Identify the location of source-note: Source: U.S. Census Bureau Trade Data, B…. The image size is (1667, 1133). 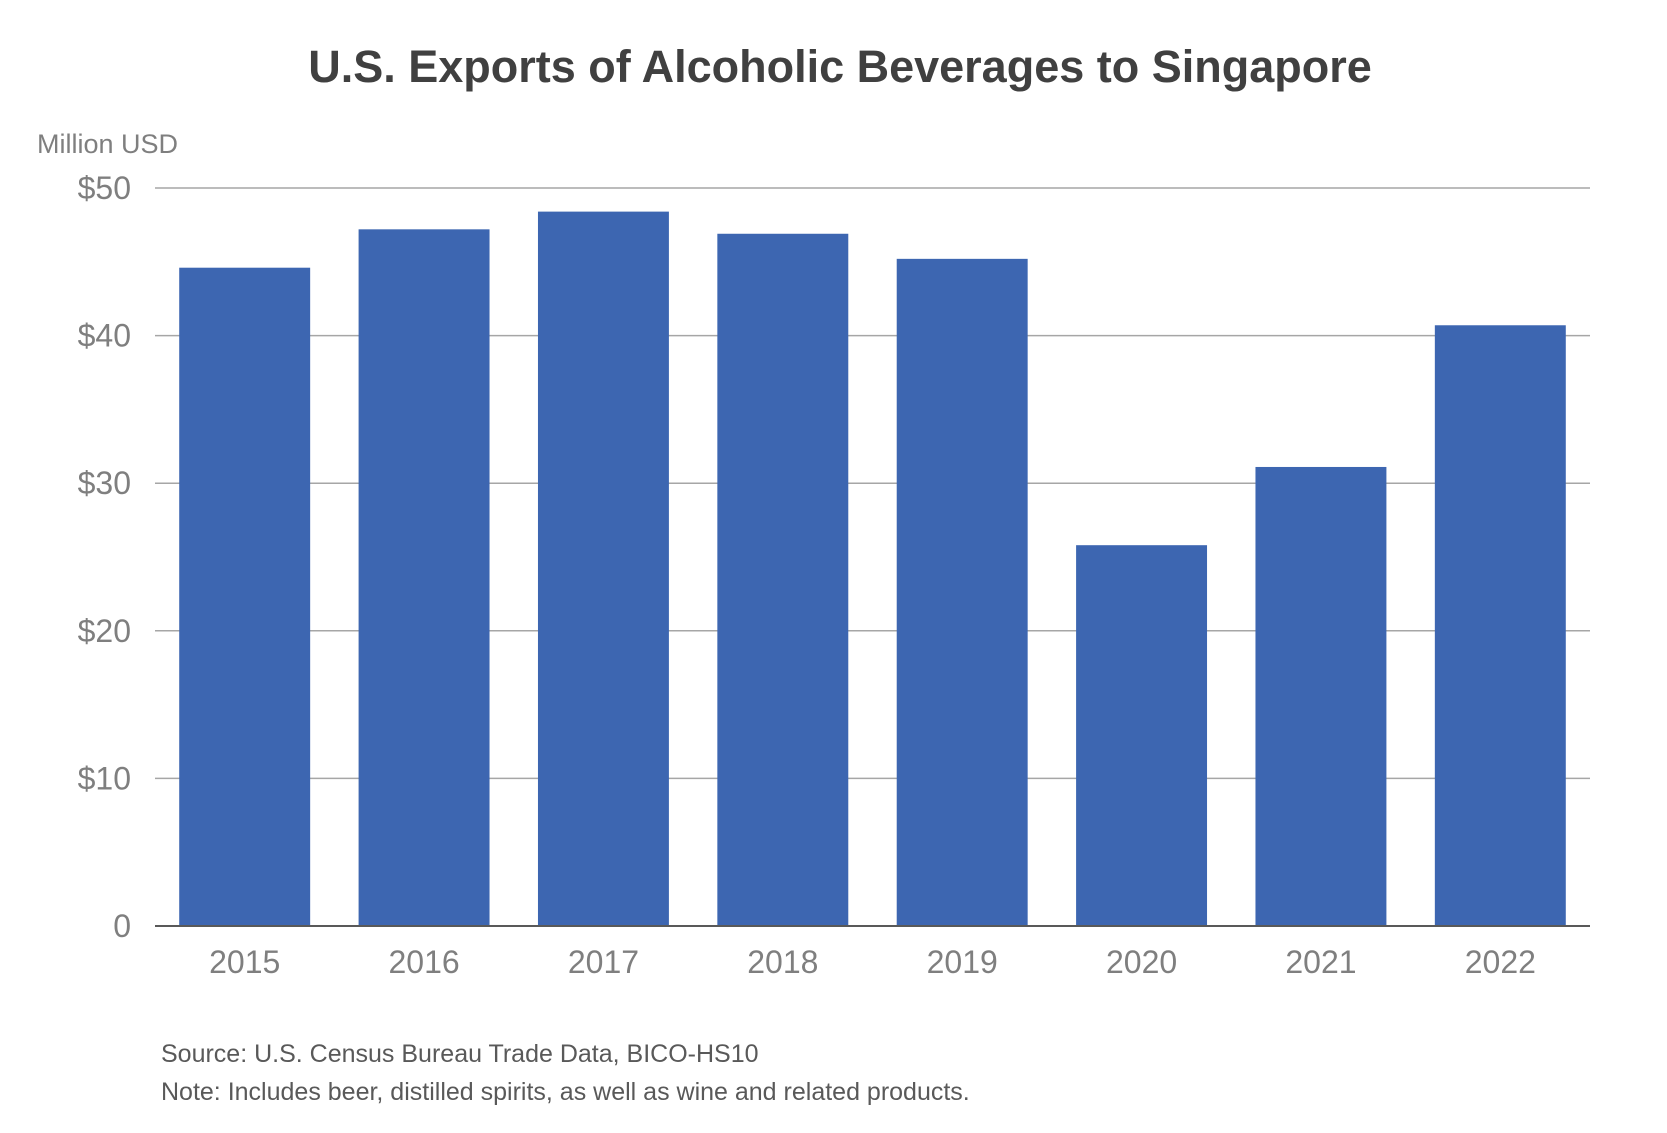
(460, 1054).